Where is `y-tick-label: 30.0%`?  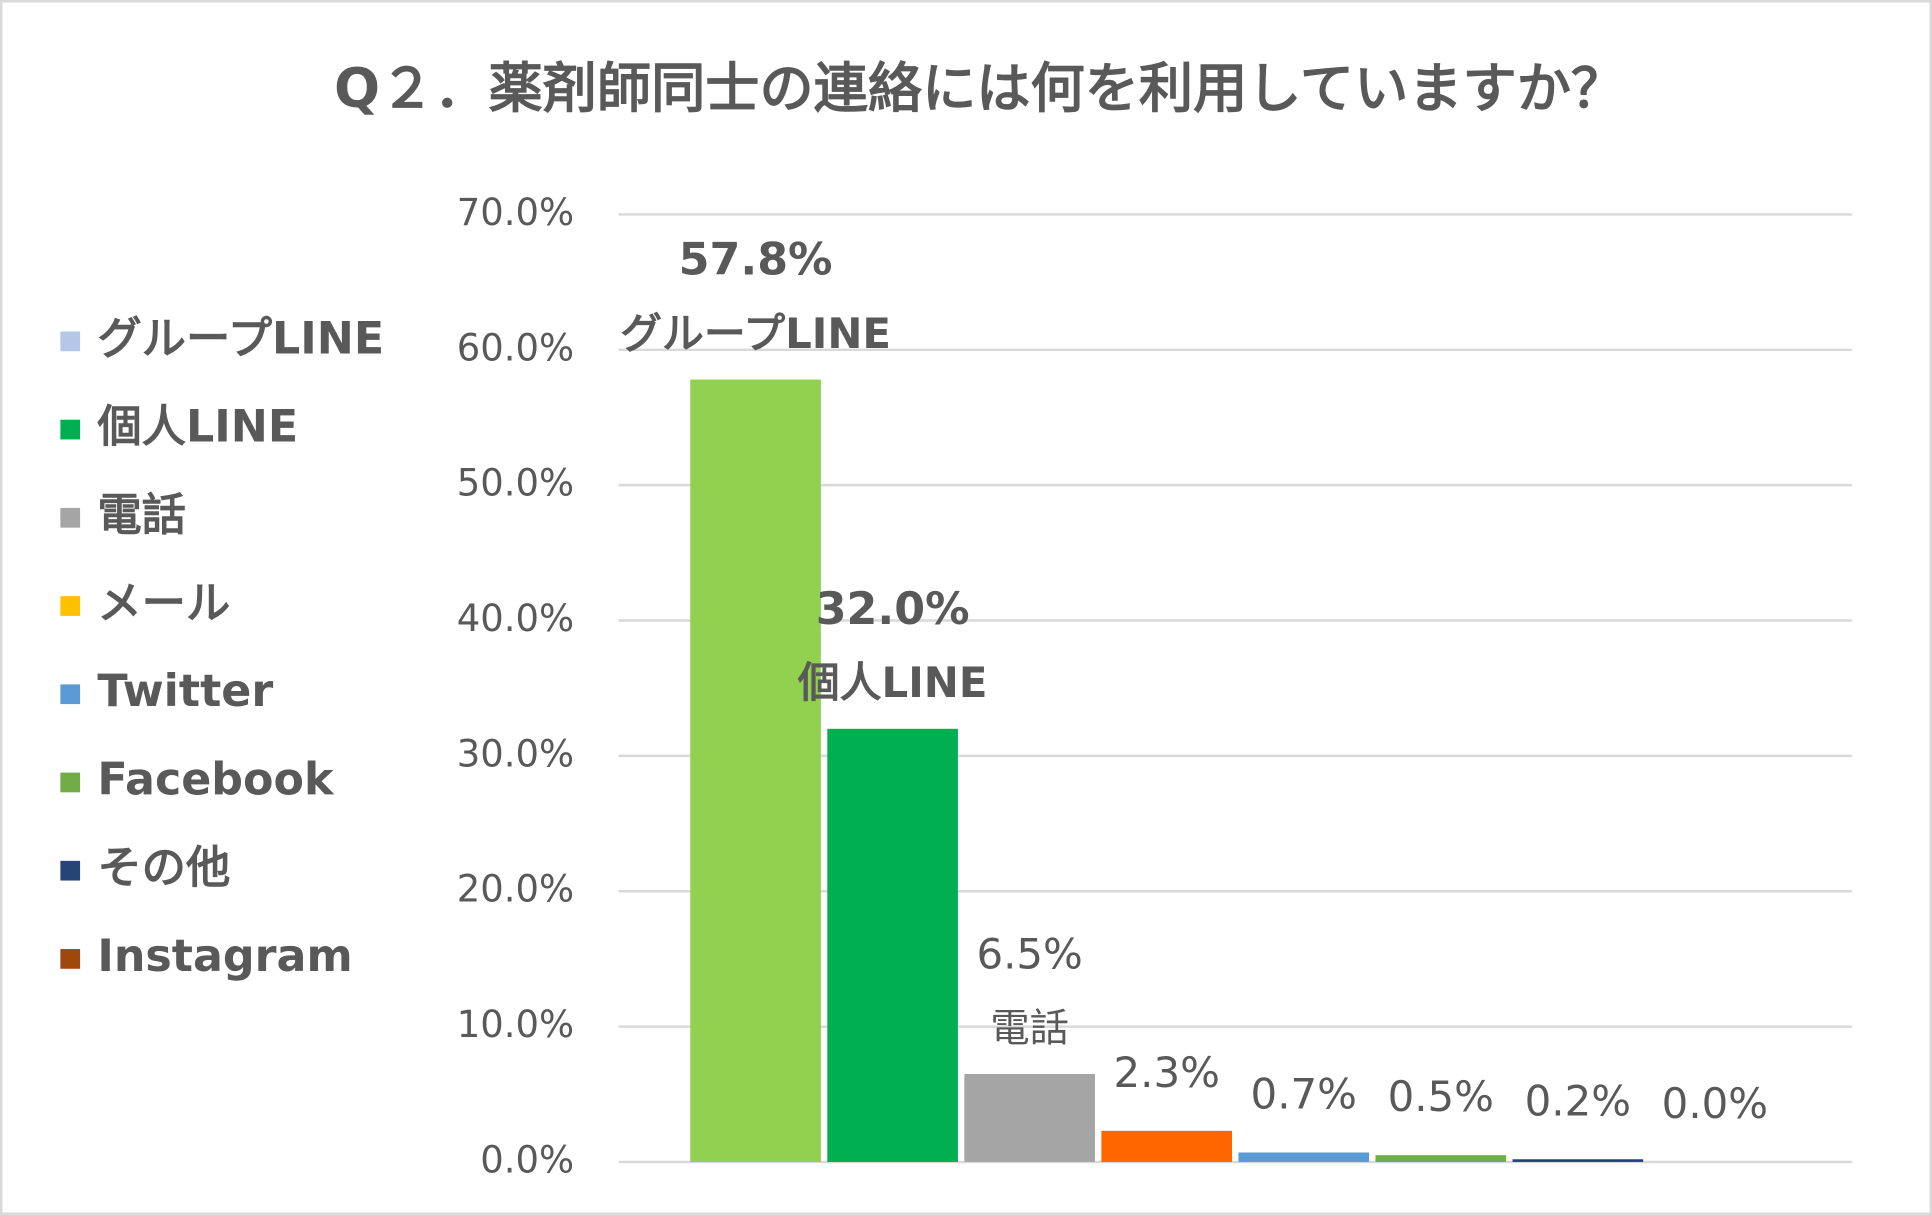
y-tick-label: 30.0% is located at coordinates (515, 753).